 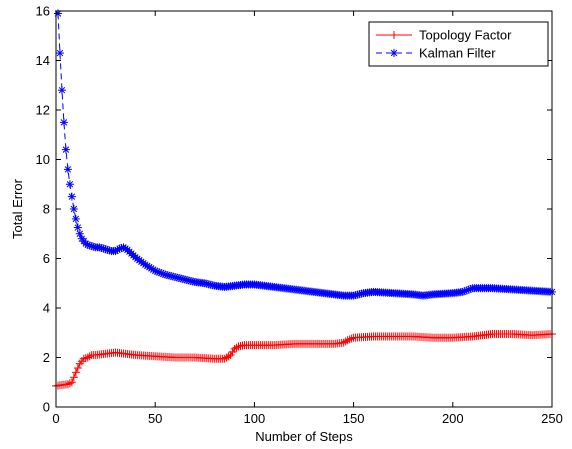 What do you see at coordinates (255, 418) in the screenshot?
I see `x-tick-label: 100` at bounding box center [255, 418].